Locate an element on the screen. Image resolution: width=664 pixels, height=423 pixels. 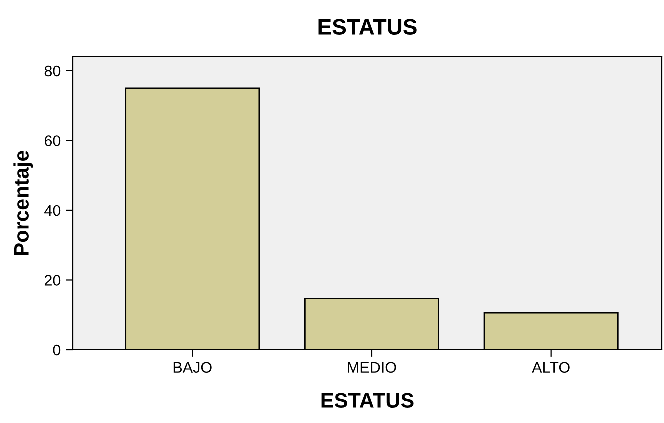
x-tick-label: ALTO is located at coordinates (551, 368).